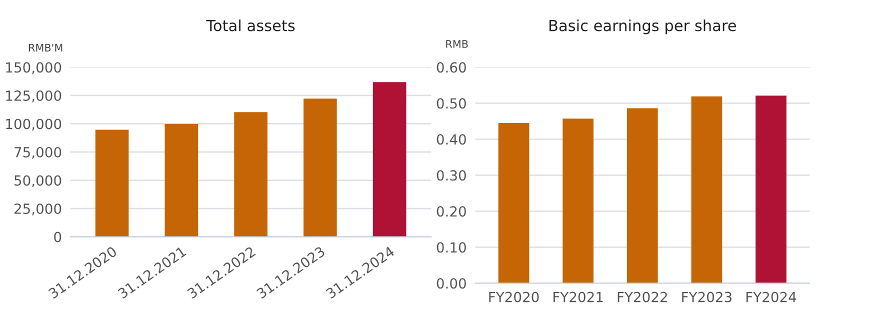 This screenshot has height=320, width=880. What do you see at coordinates (451, 103) in the screenshot?
I see `y-tick-label: 0.50` at bounding box center [451, 103].